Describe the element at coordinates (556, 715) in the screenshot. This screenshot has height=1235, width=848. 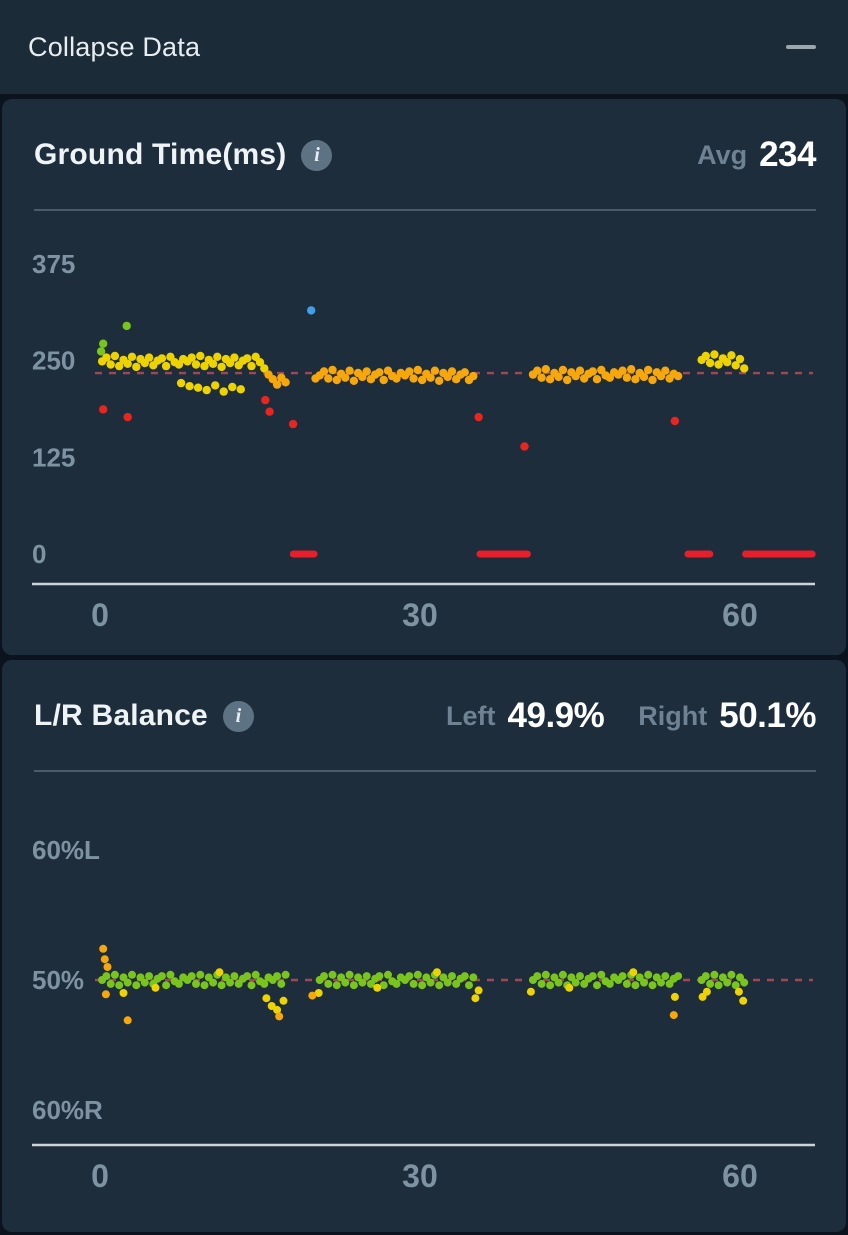
I see `left-stat-value: 49.9%` at that location.